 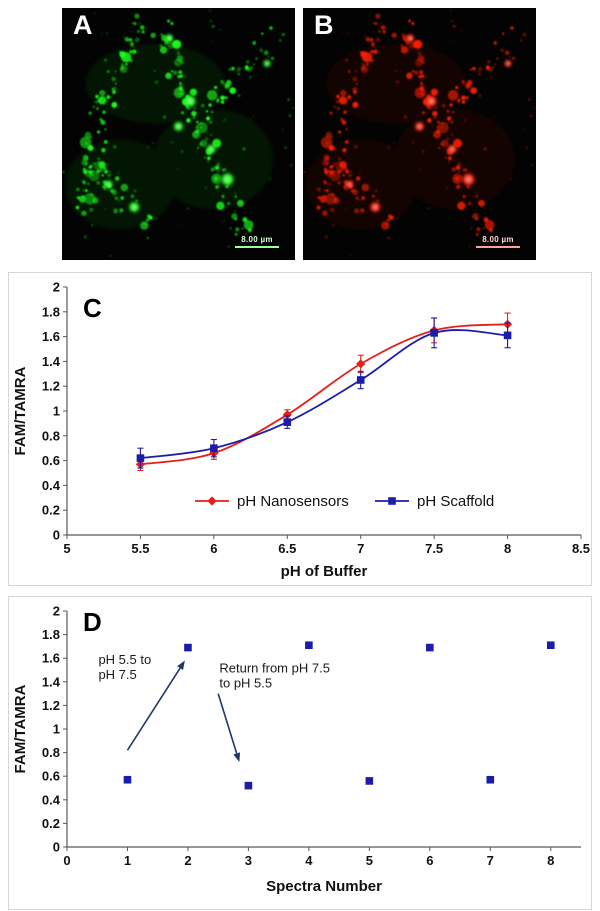 What do you see at coordinates (324, 25) in the screenshot?
I see `panel-label-b: B` at bounding box center [324, 25].